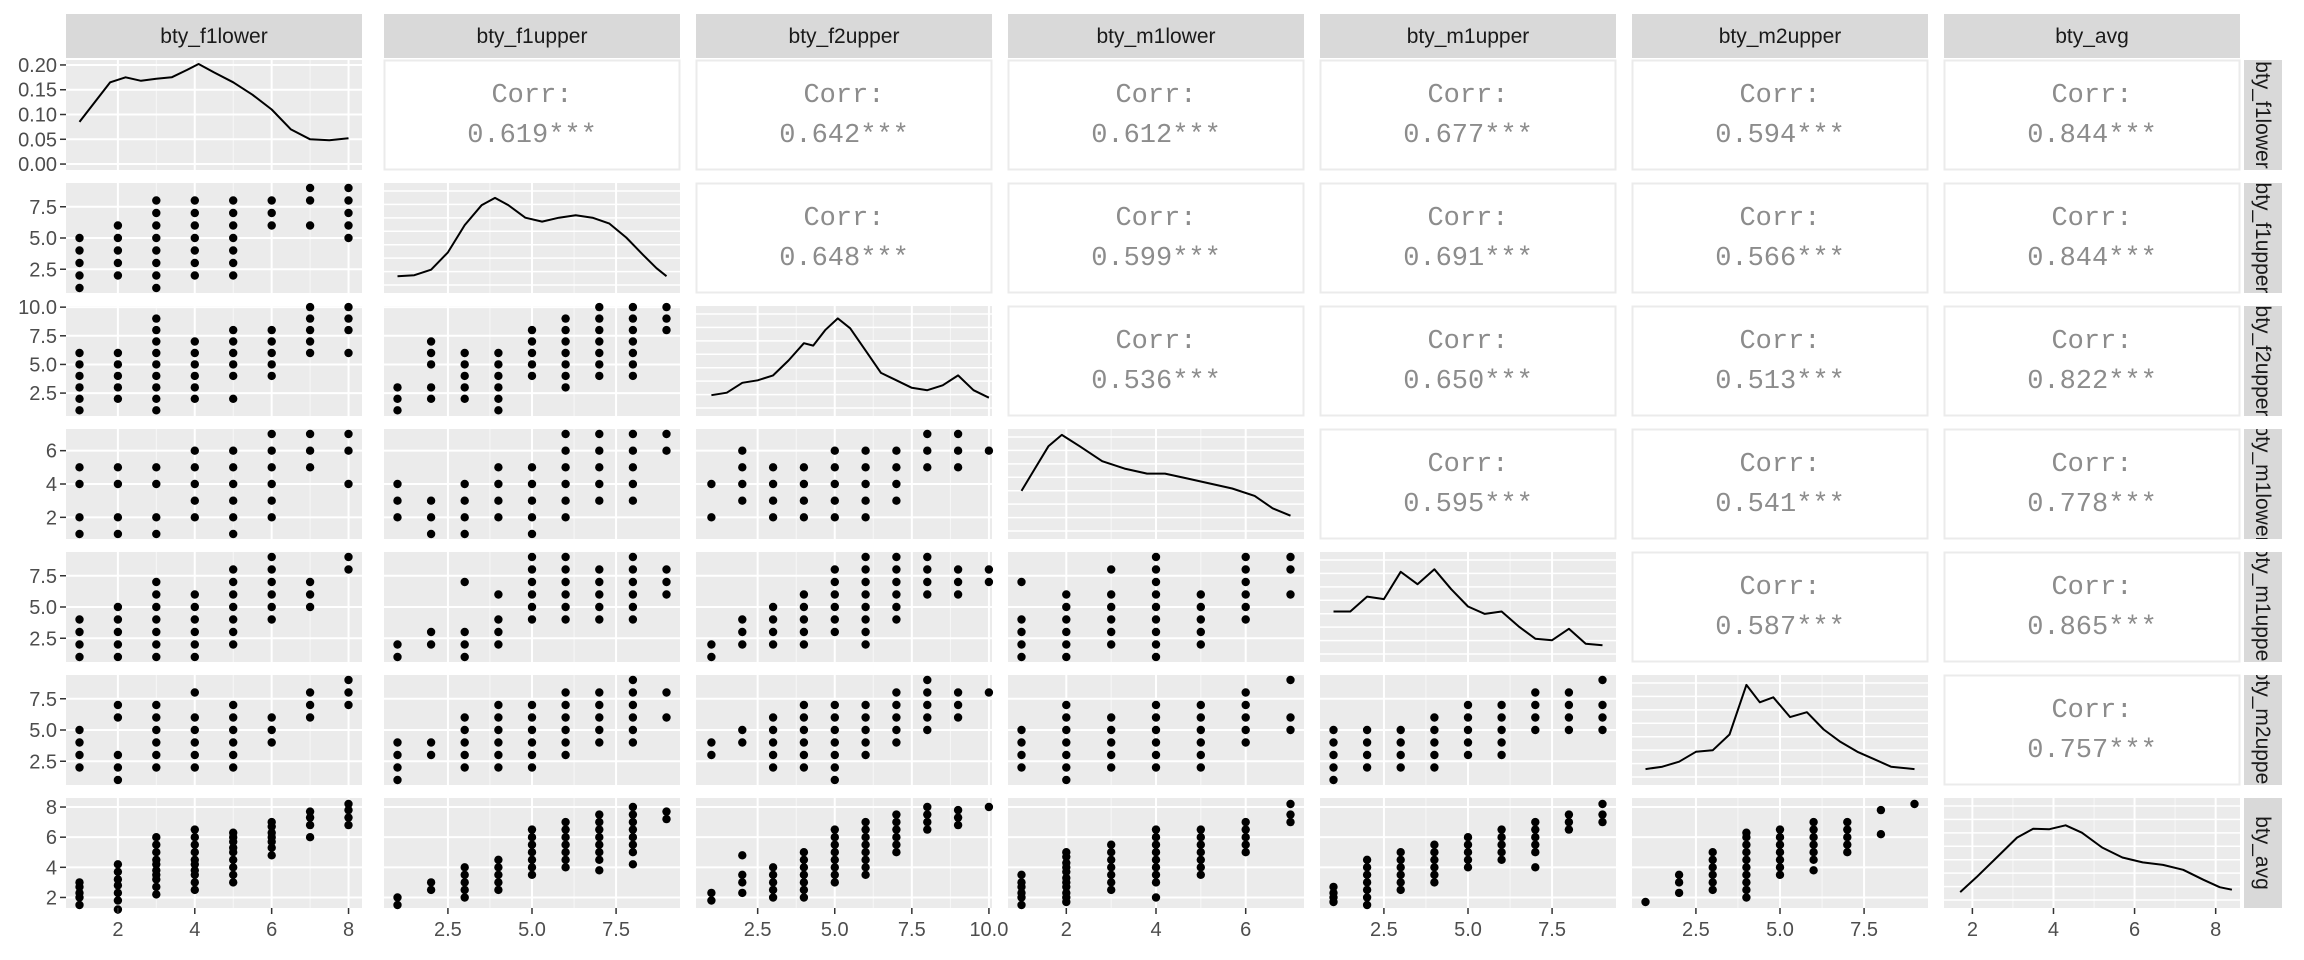 The height and width of the screenshot is (960, 2304). Describe the element at coordinates (214, 36) in the screenshot. I see `strip-bty_f1lower` at that location.